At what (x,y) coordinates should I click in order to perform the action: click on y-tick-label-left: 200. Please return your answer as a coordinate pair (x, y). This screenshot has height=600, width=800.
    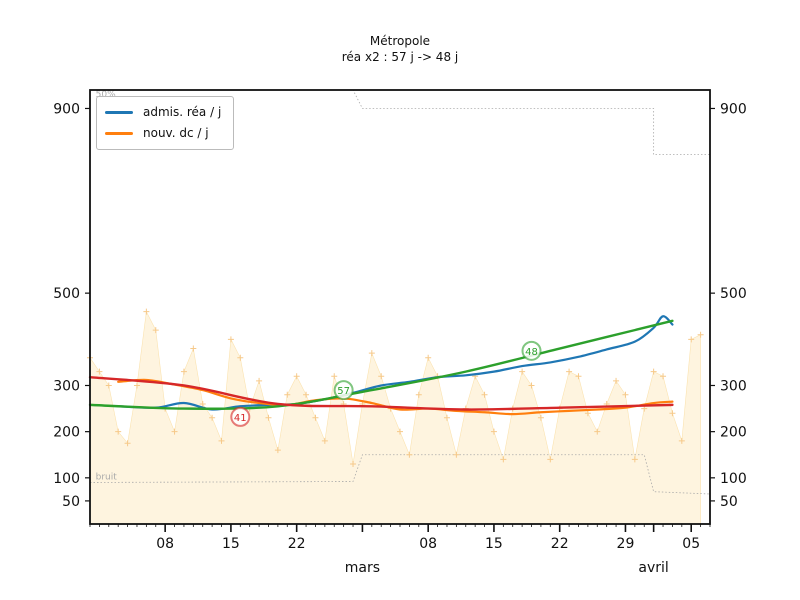
    Looking at the image, I should click on (66, 433).